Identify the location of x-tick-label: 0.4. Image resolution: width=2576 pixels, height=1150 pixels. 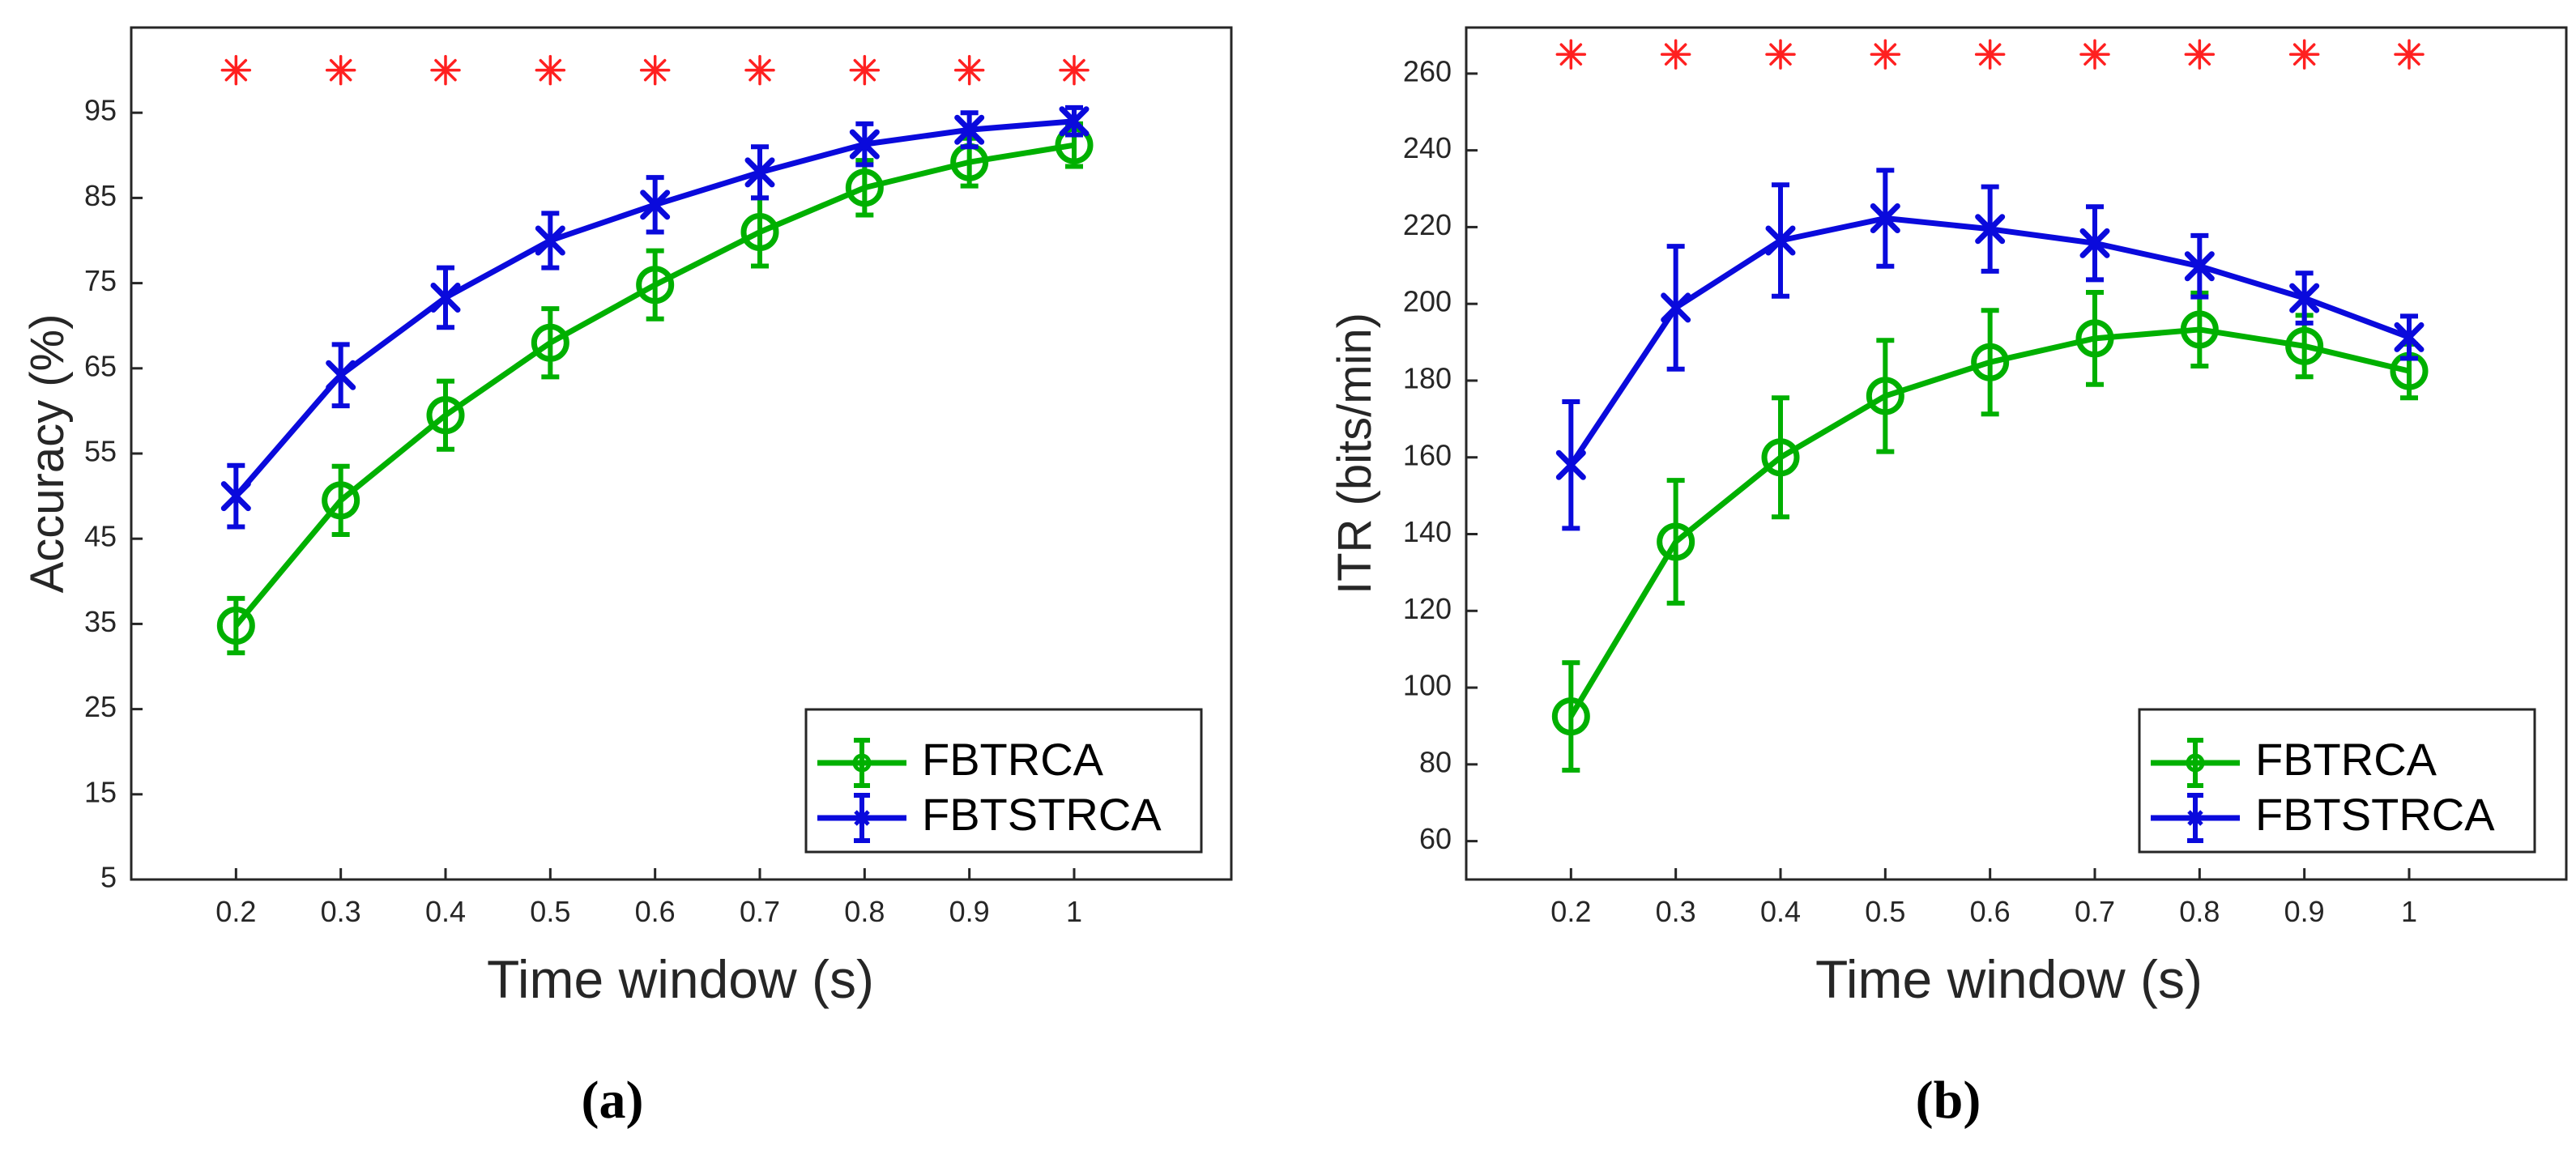
(1780, 912).